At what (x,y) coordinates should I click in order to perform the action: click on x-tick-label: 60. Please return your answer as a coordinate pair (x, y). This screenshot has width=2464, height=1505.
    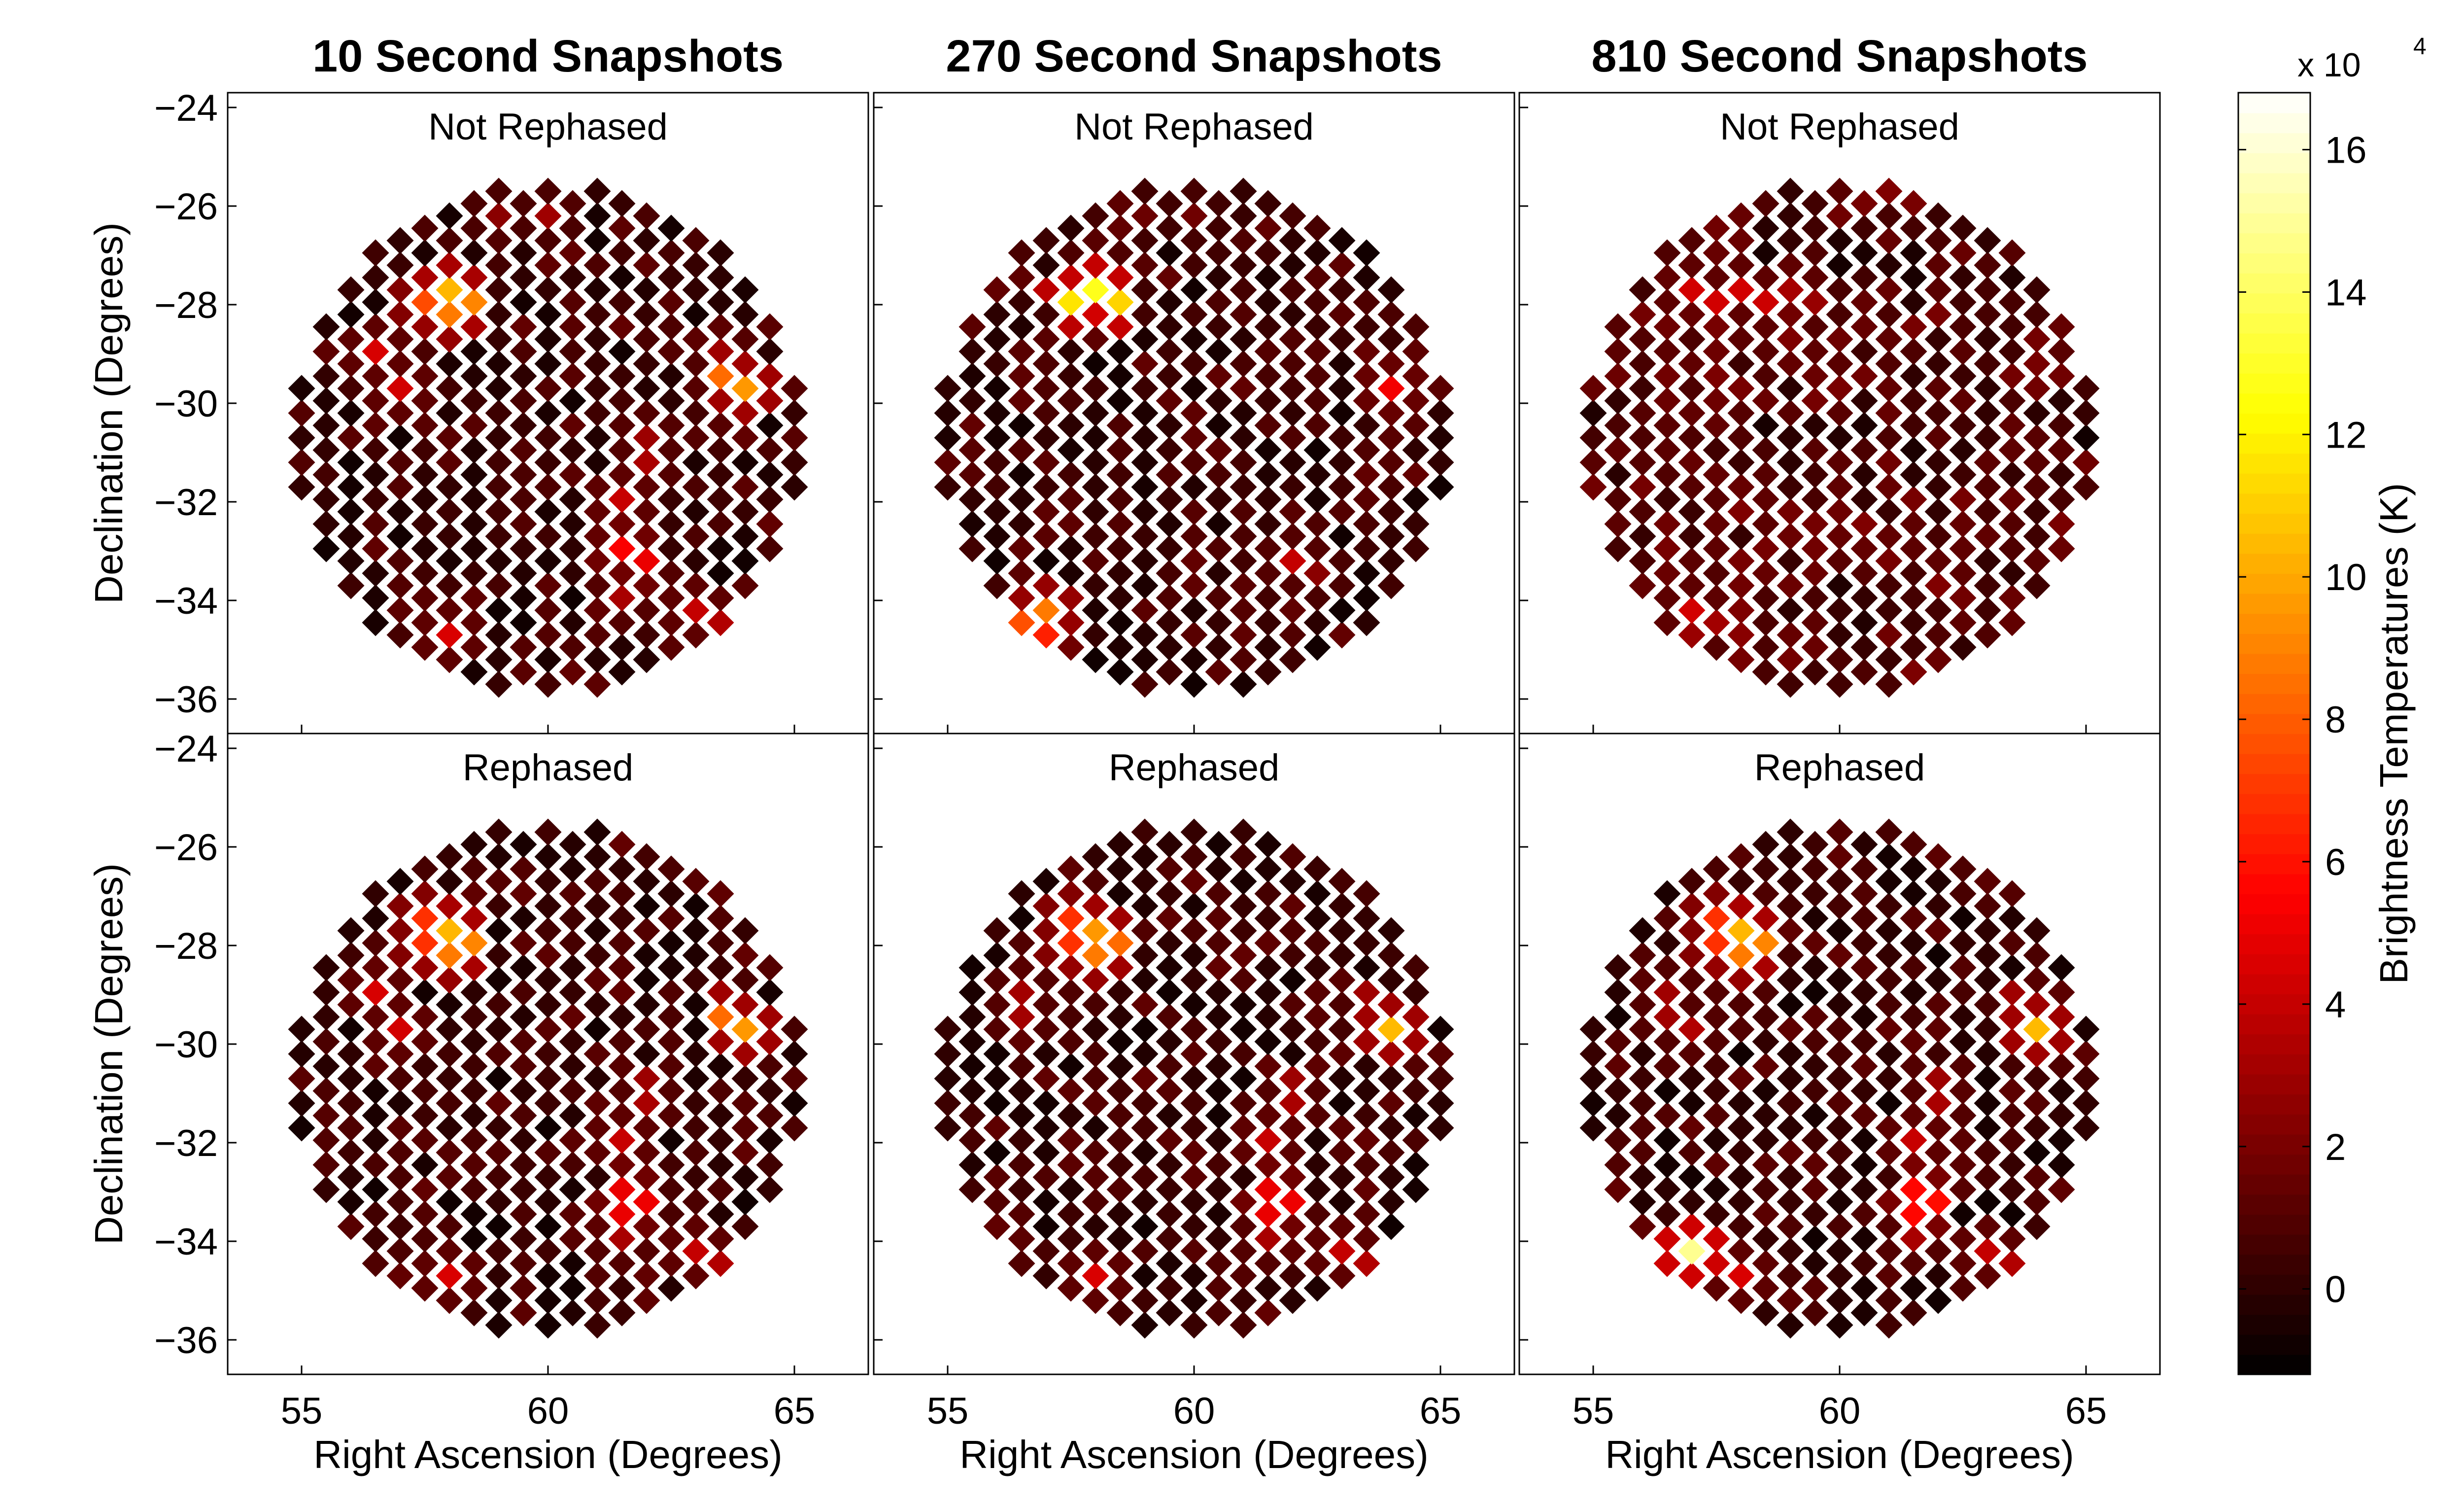
    Looking at the image, I should click on (1194, 1411).